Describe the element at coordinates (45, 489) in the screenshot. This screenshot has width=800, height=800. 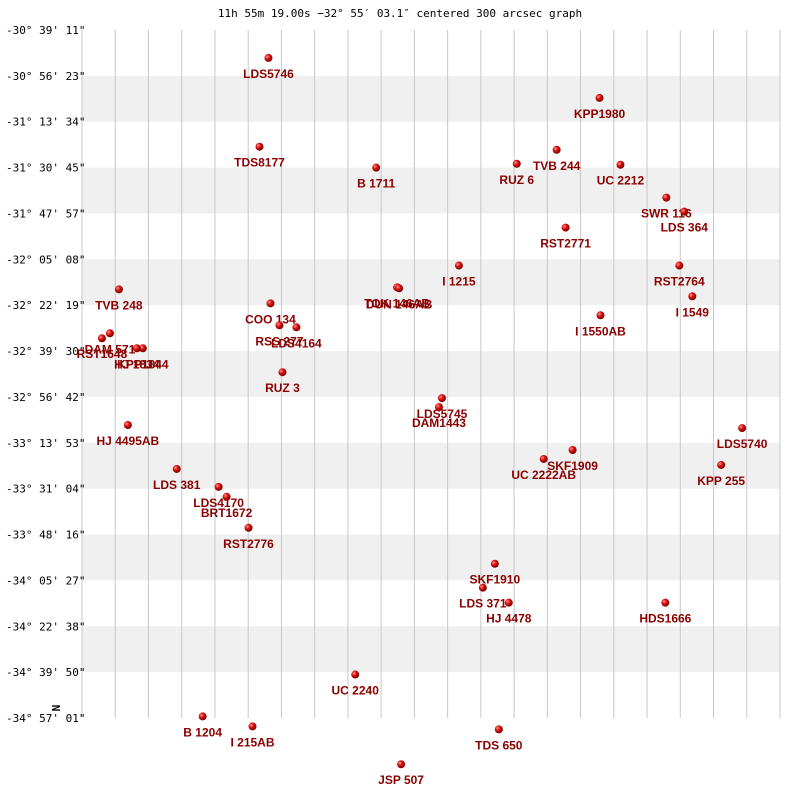
I see `y-tick-label: -33° 31' 04"` at that location.